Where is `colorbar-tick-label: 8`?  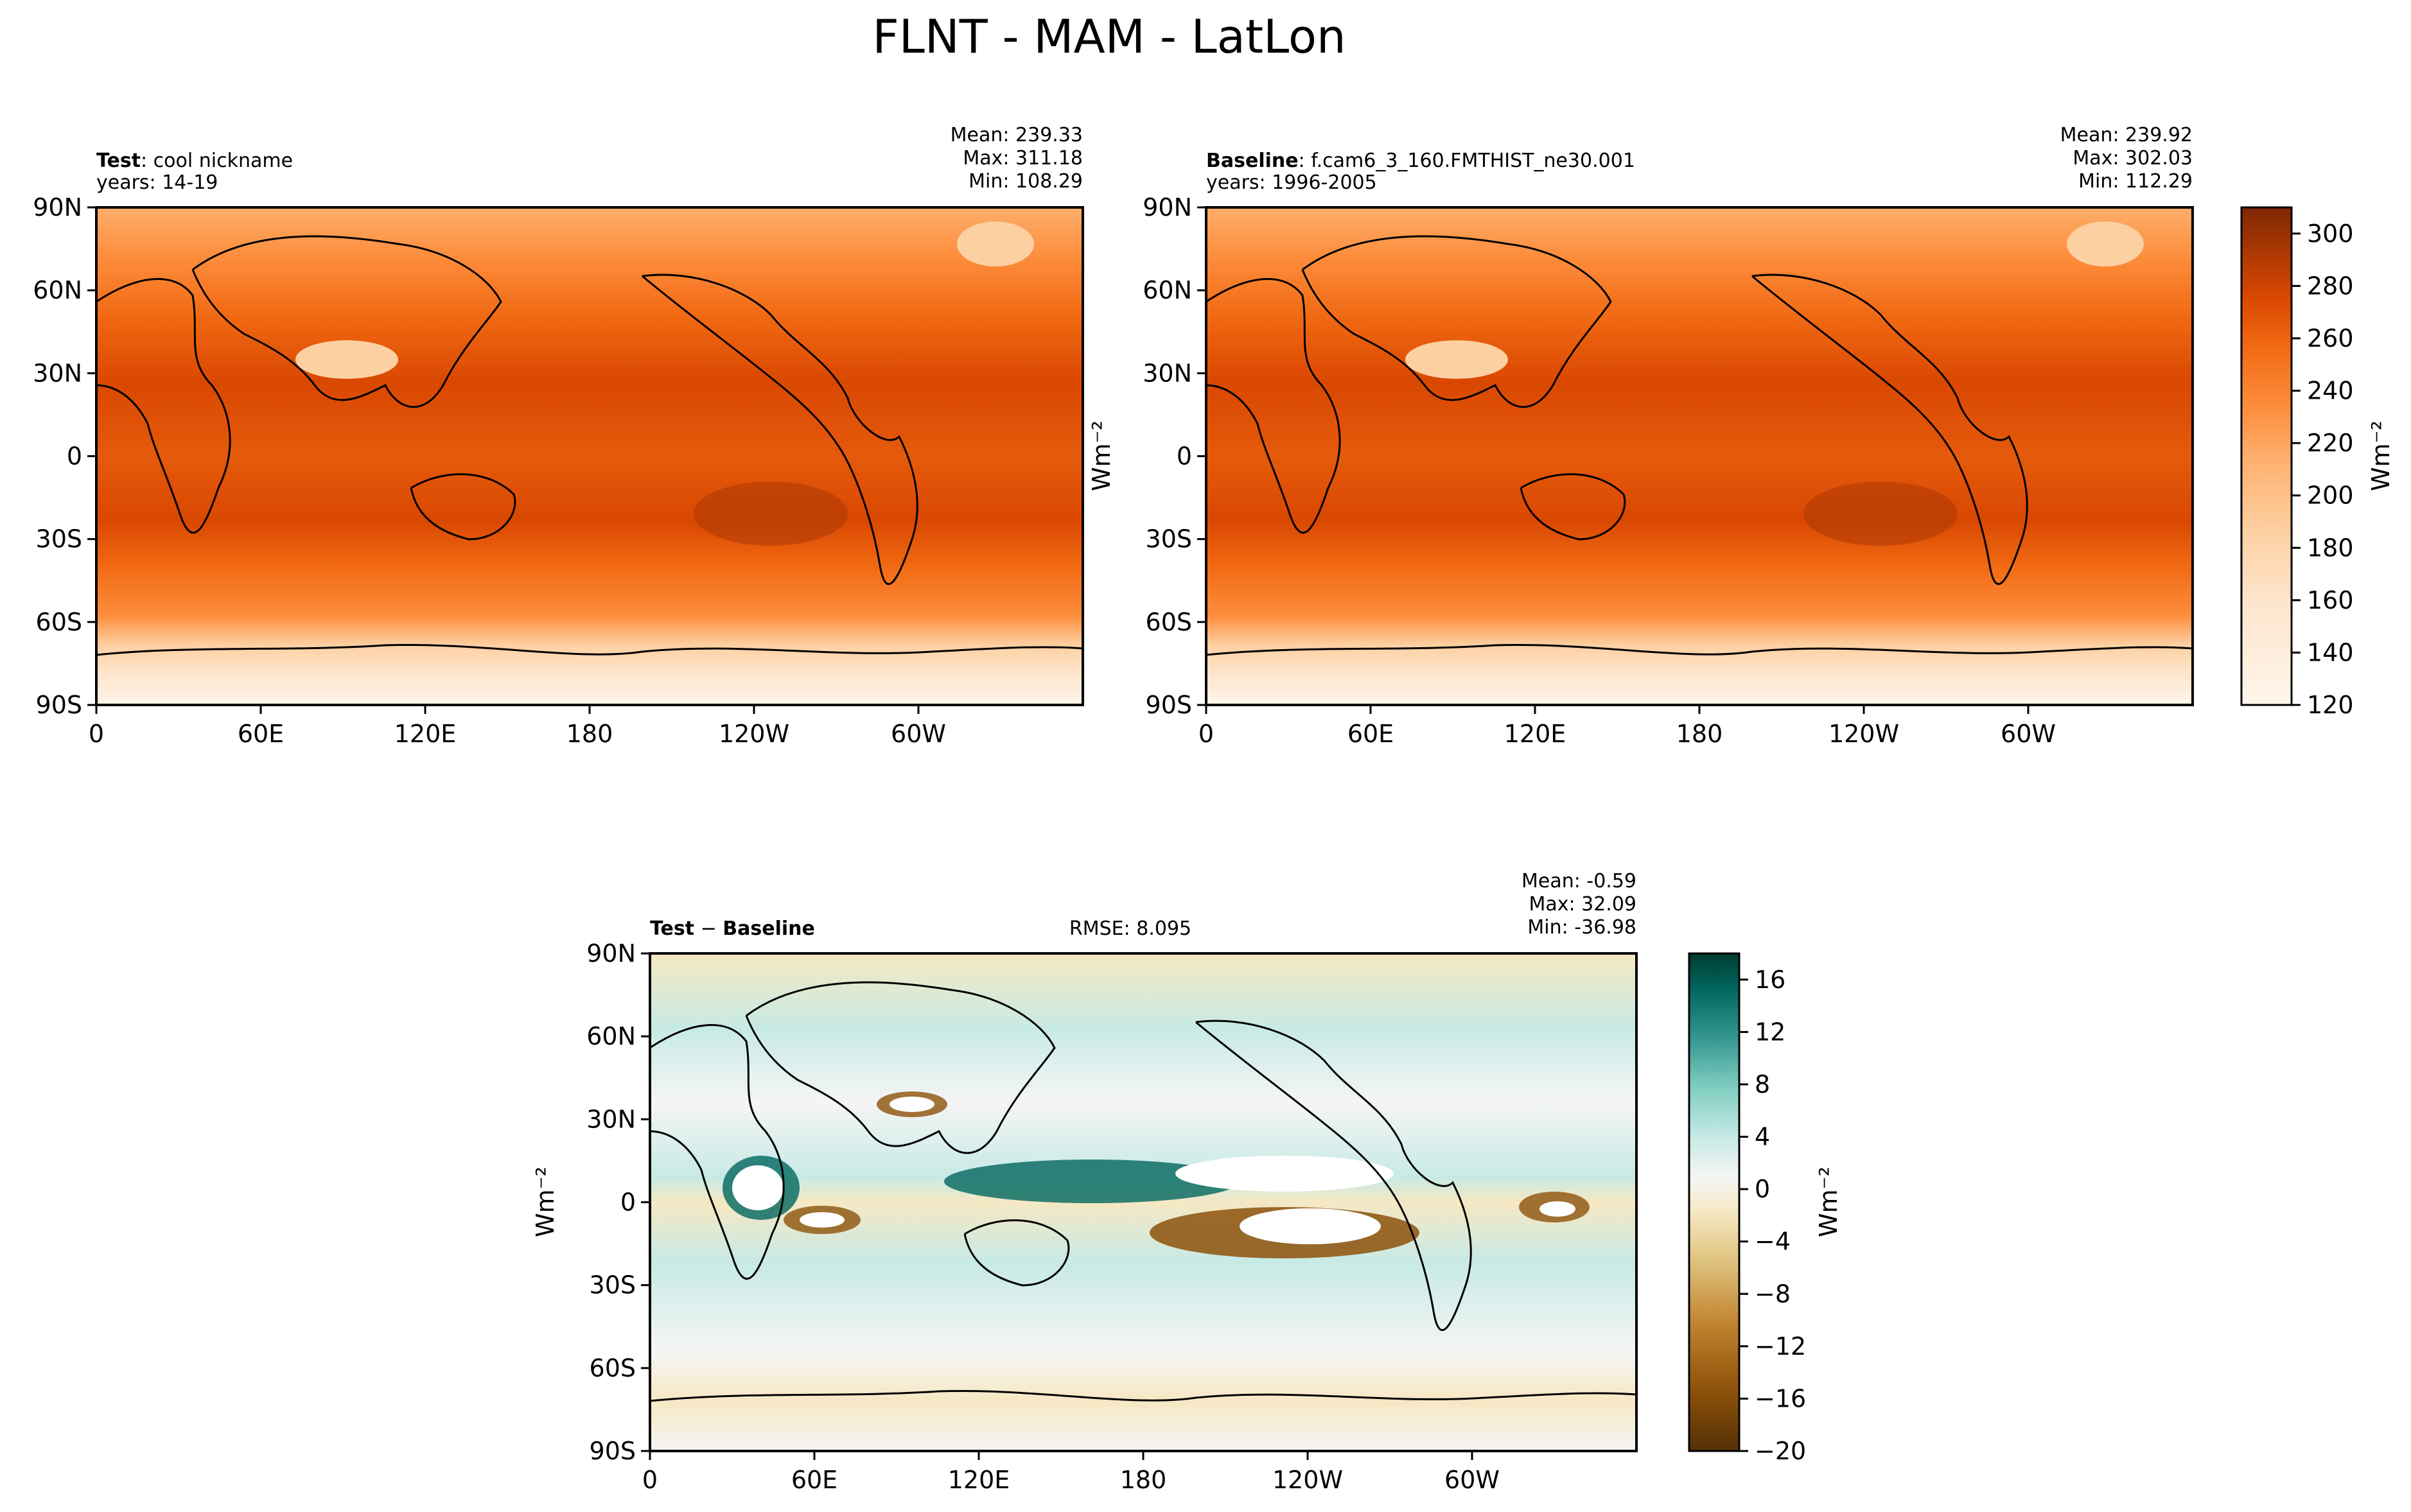
colorbar-tick-label: 8 is located at coordinates (1763, 1084).